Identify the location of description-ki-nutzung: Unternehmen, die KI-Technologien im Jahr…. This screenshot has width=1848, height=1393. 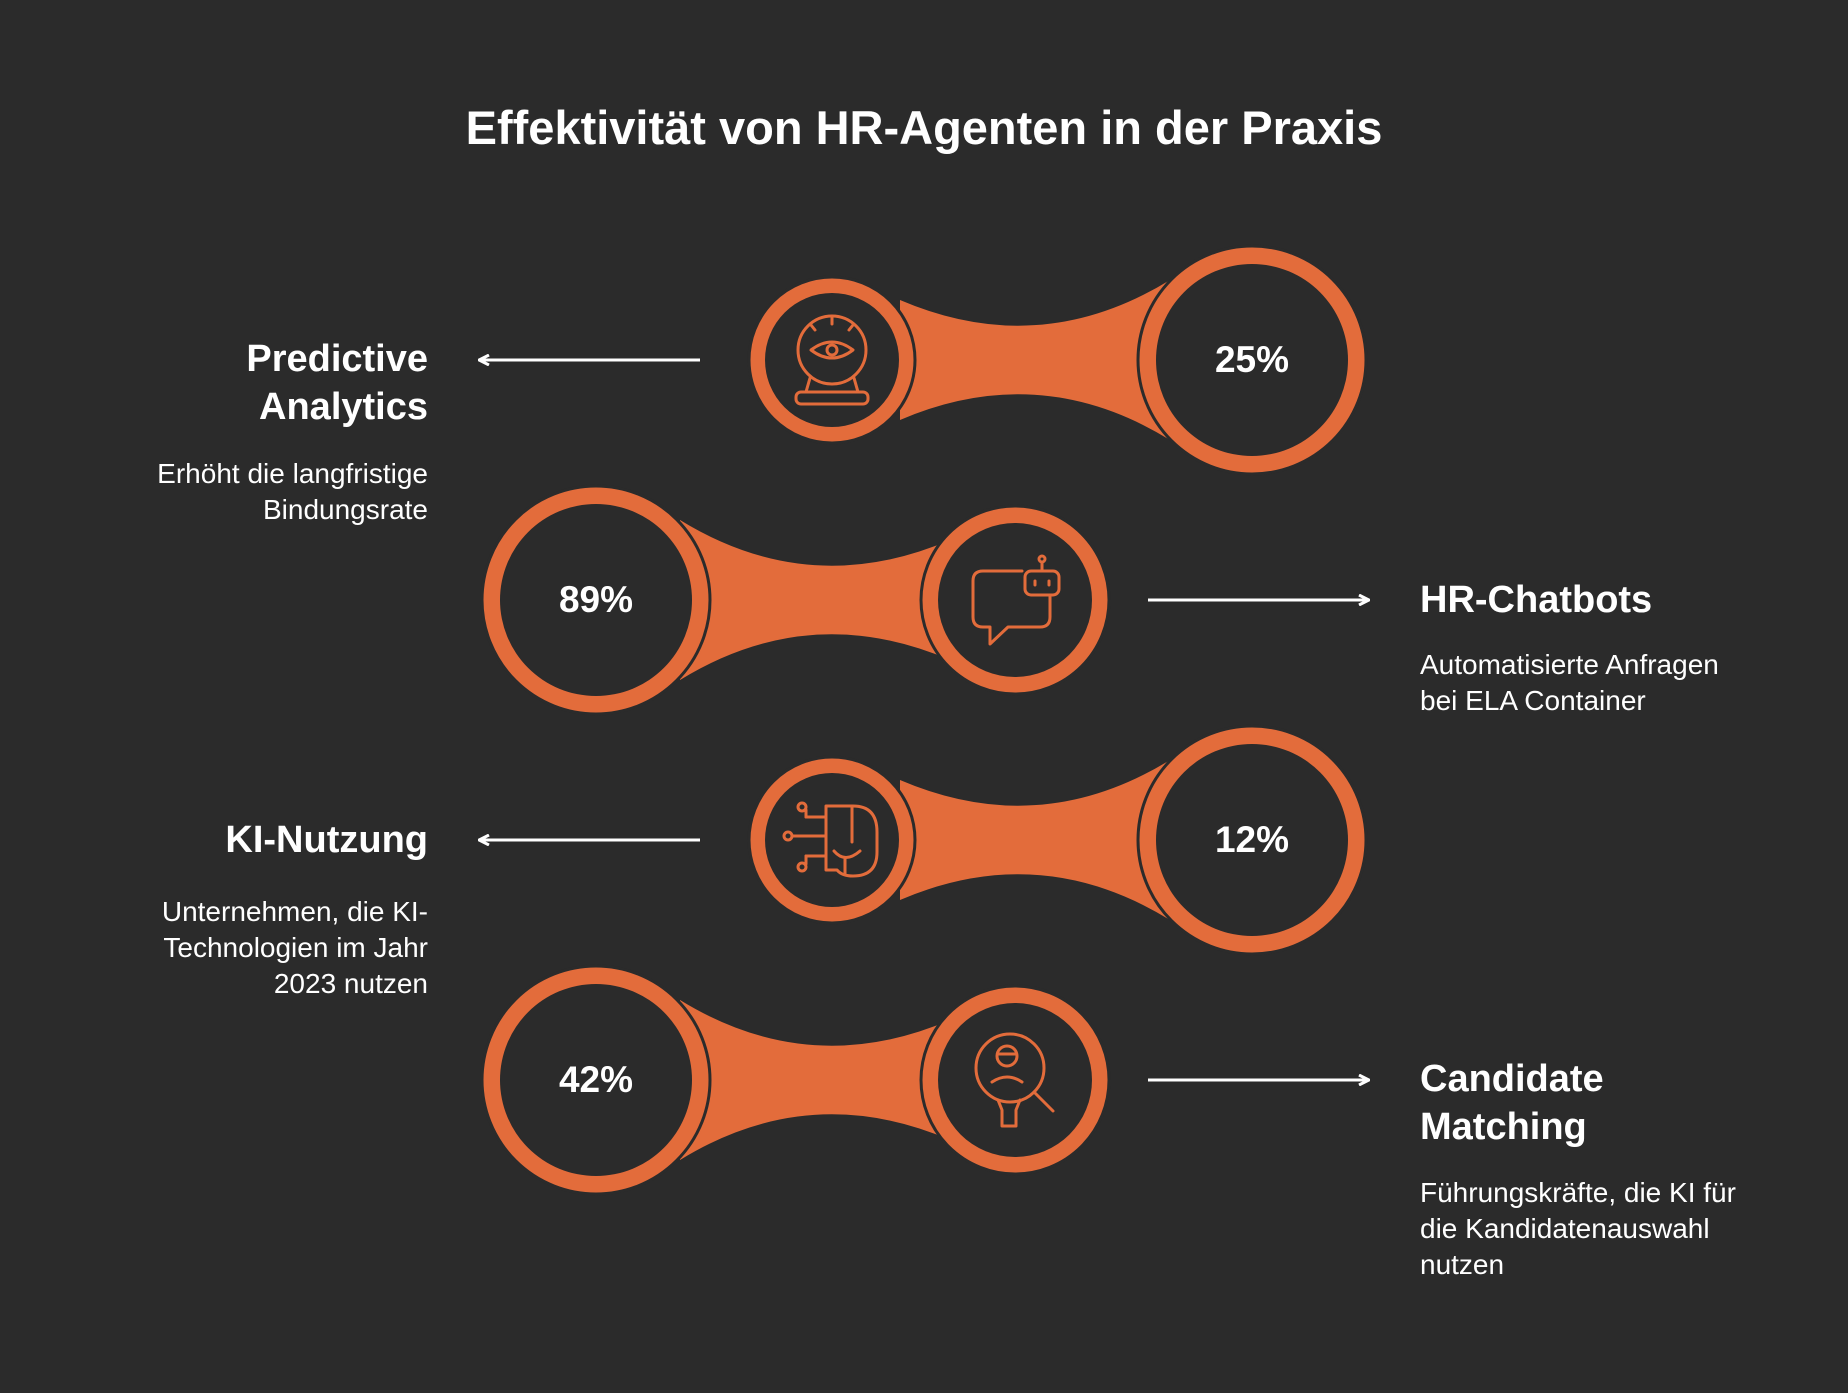
(294, 947).